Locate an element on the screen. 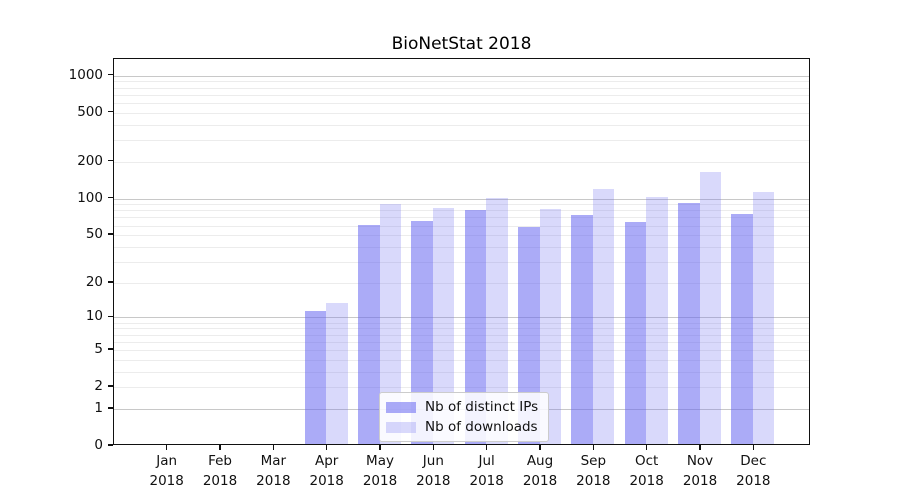  bar-distinct-ips-jul is located at coordinates (475, 326).